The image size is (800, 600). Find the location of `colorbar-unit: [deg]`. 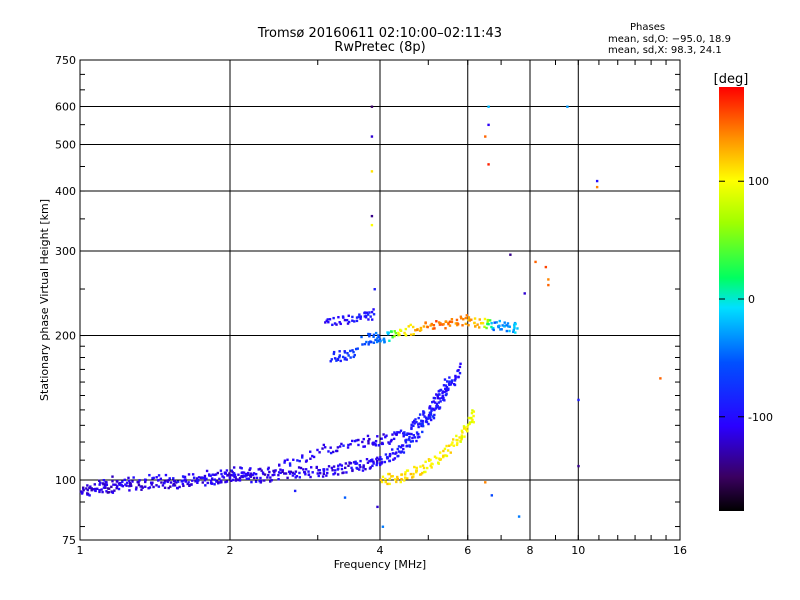

colorbar-unit: [deg] is located at coordinates (731, 79).